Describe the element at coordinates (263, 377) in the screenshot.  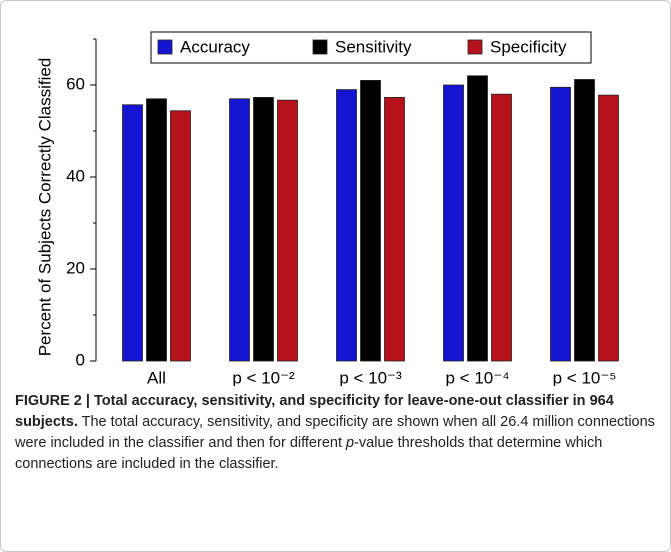
I see `x-tick-label: p < 10⁻²` at that location.